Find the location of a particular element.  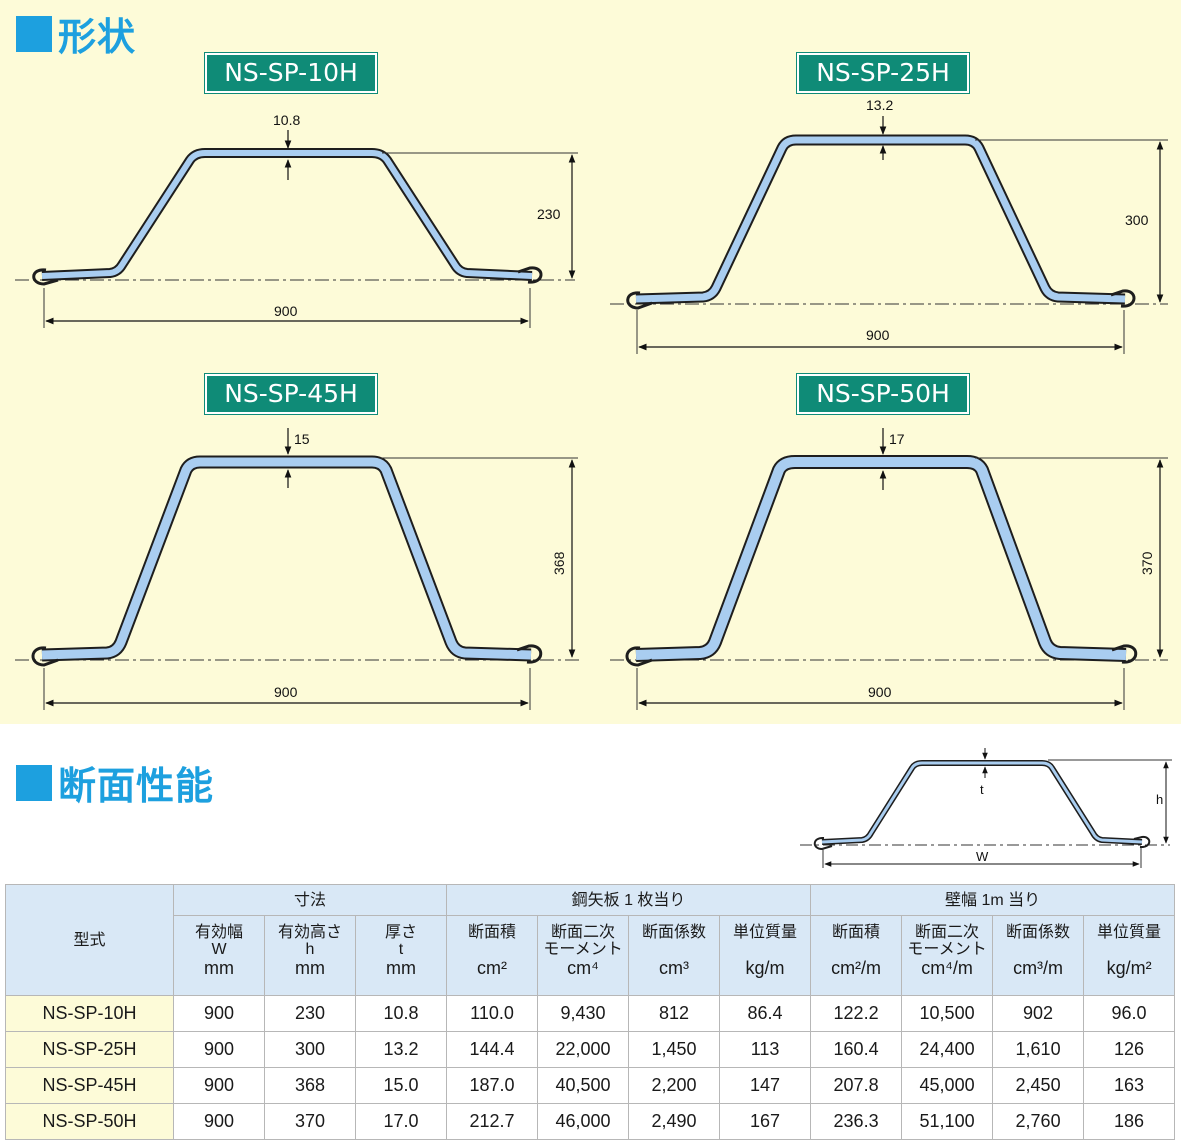

section-title-performance: 断面性能 is located at coordinates (115, 782).